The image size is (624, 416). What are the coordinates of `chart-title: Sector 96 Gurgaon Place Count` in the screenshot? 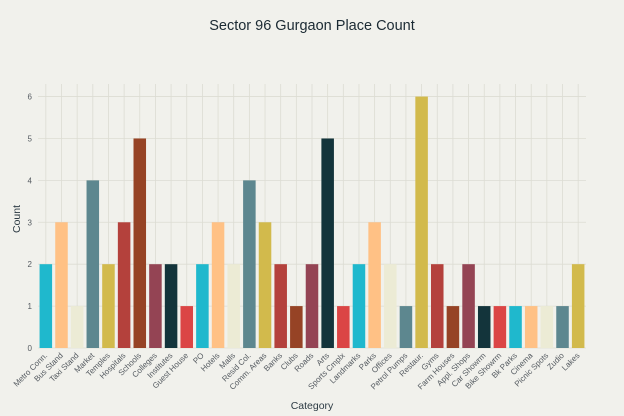 It's located at (312, 26).